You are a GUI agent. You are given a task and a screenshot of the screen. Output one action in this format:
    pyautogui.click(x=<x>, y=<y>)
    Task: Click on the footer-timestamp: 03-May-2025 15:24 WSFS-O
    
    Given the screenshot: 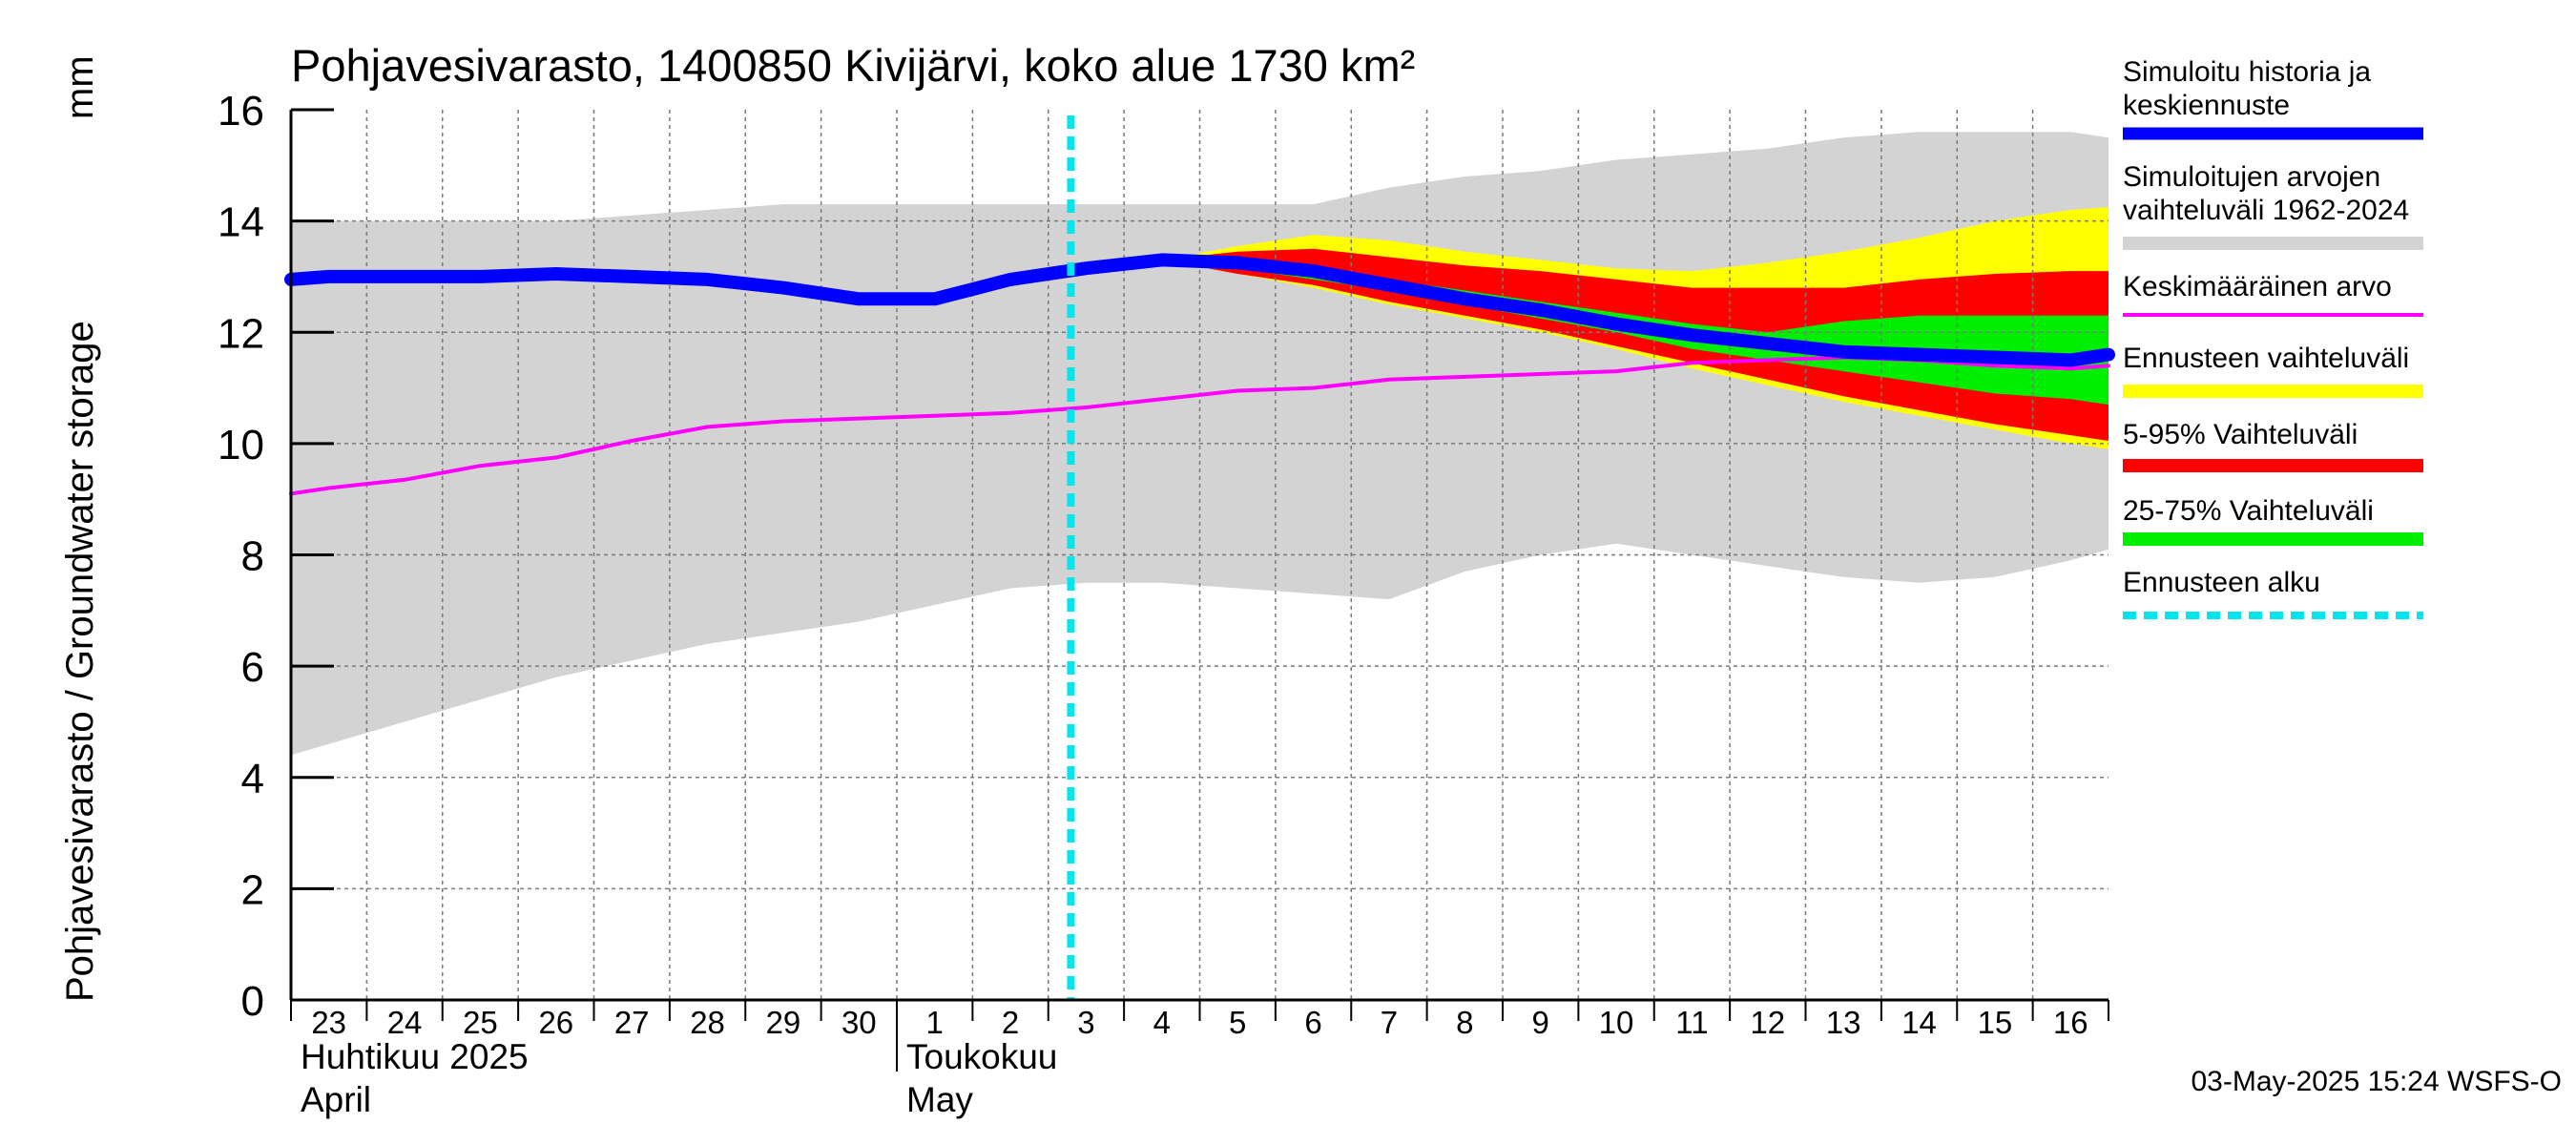 What is the action you would take?
    pyautogui.click(x=2377, y=1081)
    